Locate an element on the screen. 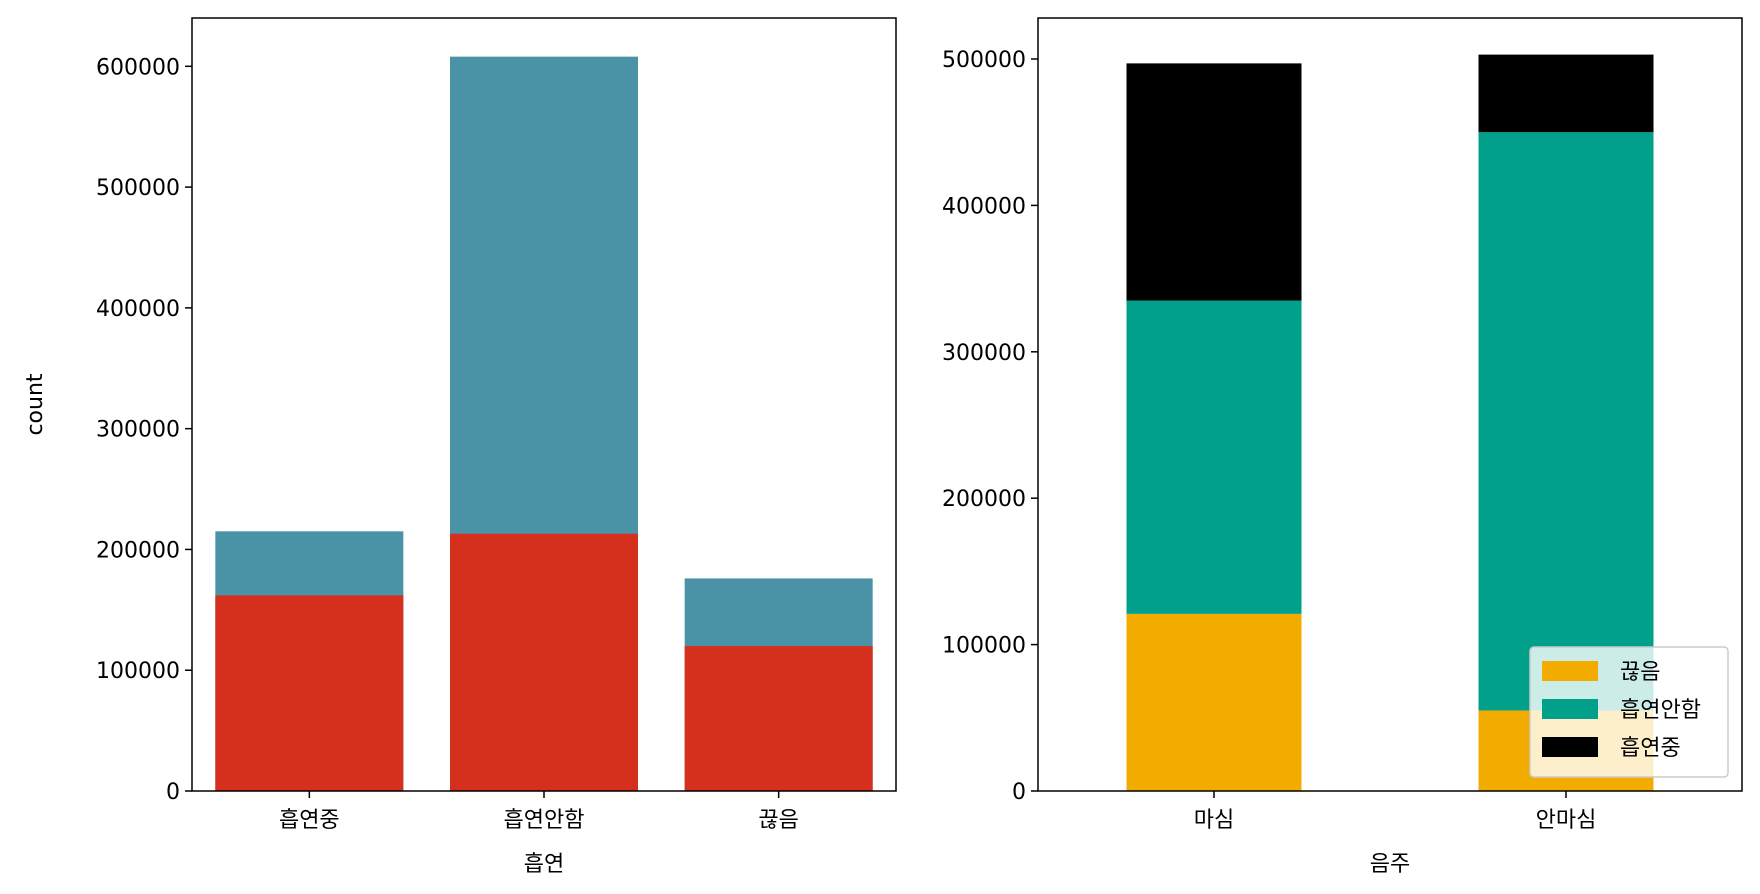 This screenshot has height=894, width=1760. y-tick-label-1-5: 500000 is located at coordinates (138, 188).